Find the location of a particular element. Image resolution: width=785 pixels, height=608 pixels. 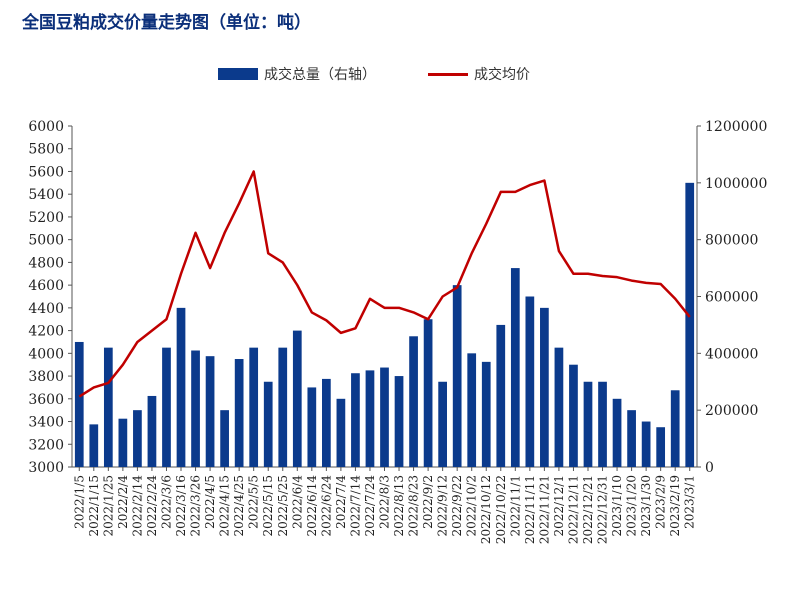

x-tick-label: 2022/11/1 is located at coordinates (515, 506).